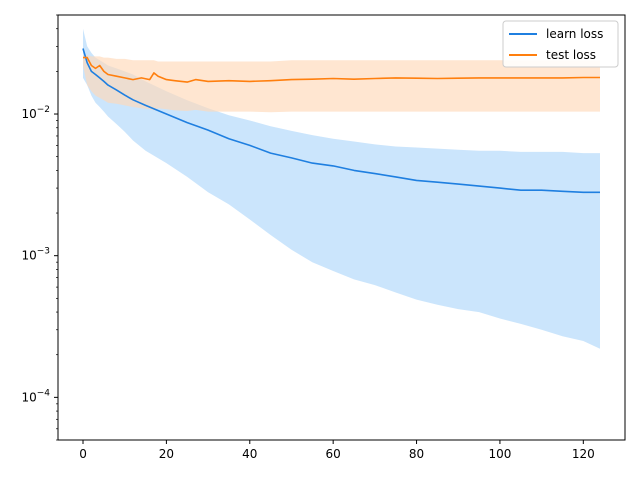  What do you see at coordinates (249, 454) in the screenshot?
I see `x-tick-label: 40` at bounding box center [249, 454].